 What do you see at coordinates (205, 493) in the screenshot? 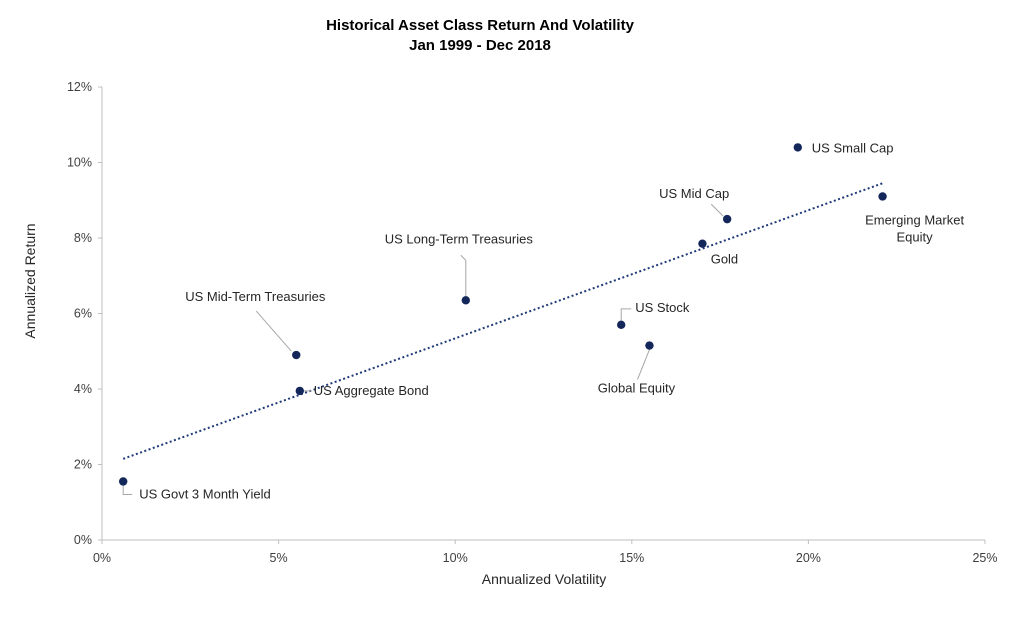
I see `point-label: US Govt 3 Month Yield` at bounding box center [205, 493].